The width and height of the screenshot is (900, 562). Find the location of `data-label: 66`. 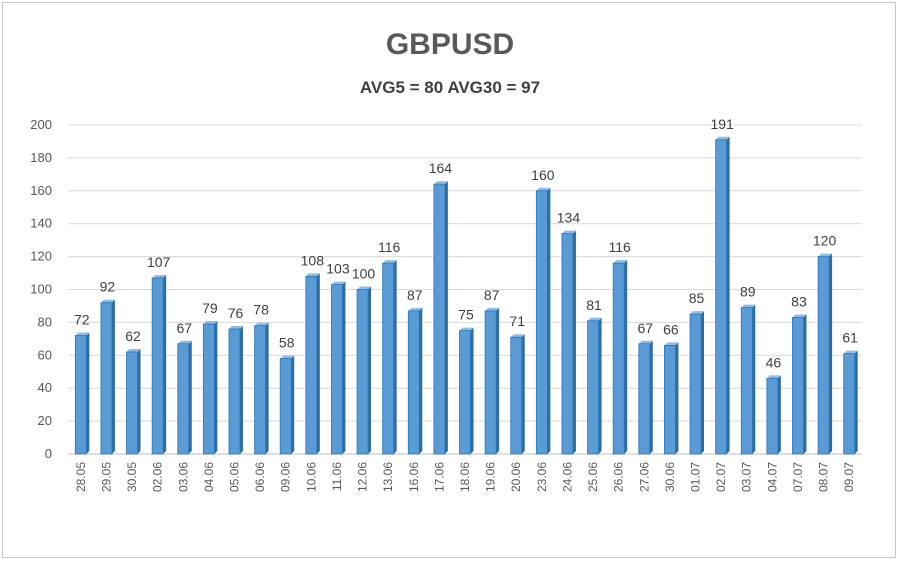

data-label: 66 is located at coordinates (671, 329).